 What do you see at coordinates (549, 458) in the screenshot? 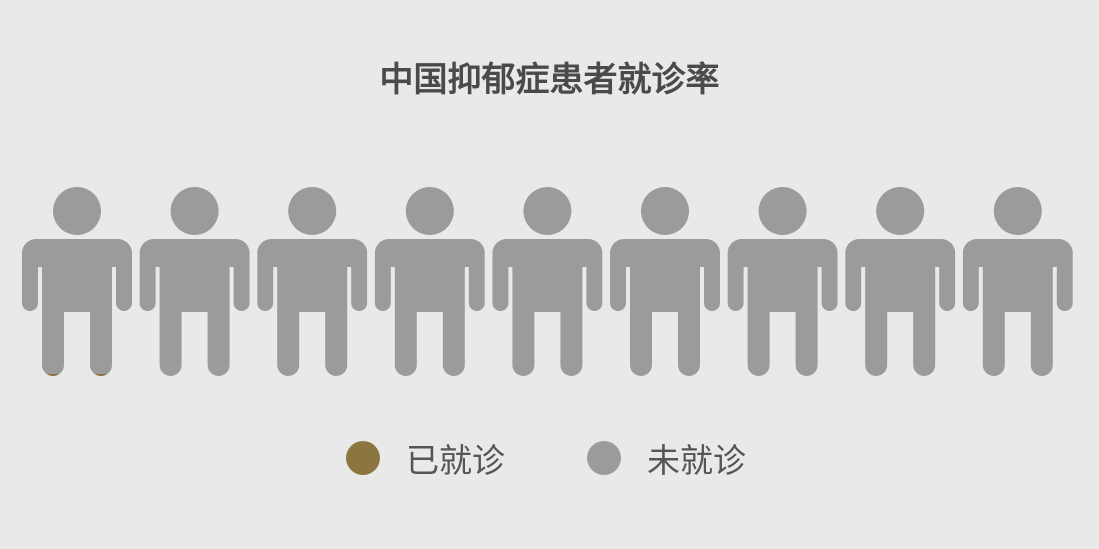
I see `legend: 已就诊 未就诊` at bounding box center [549, 458].